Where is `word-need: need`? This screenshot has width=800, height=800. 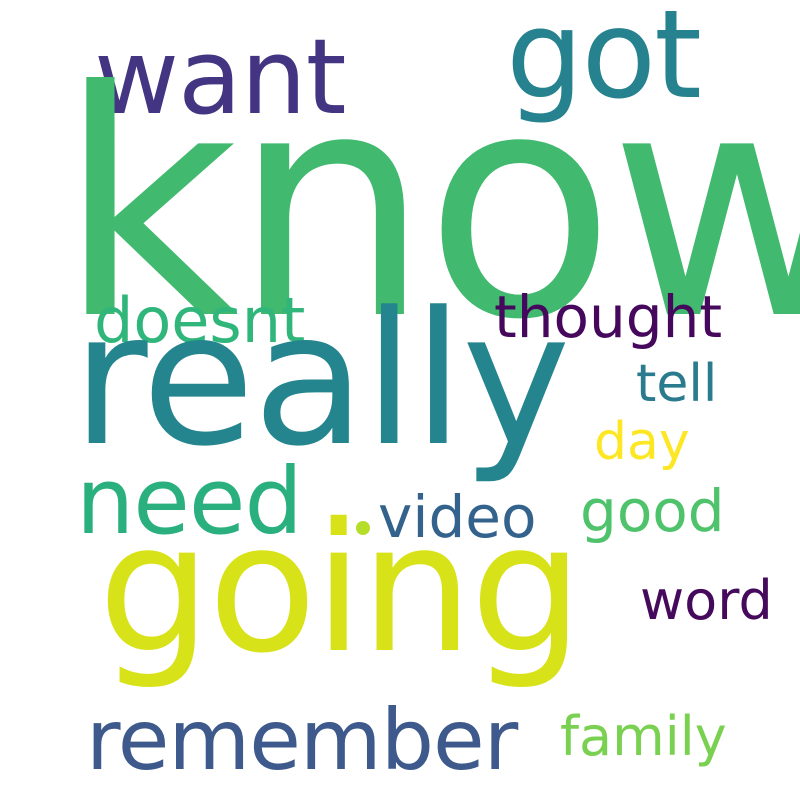 word-need: need is located at coordinates (189, 501).